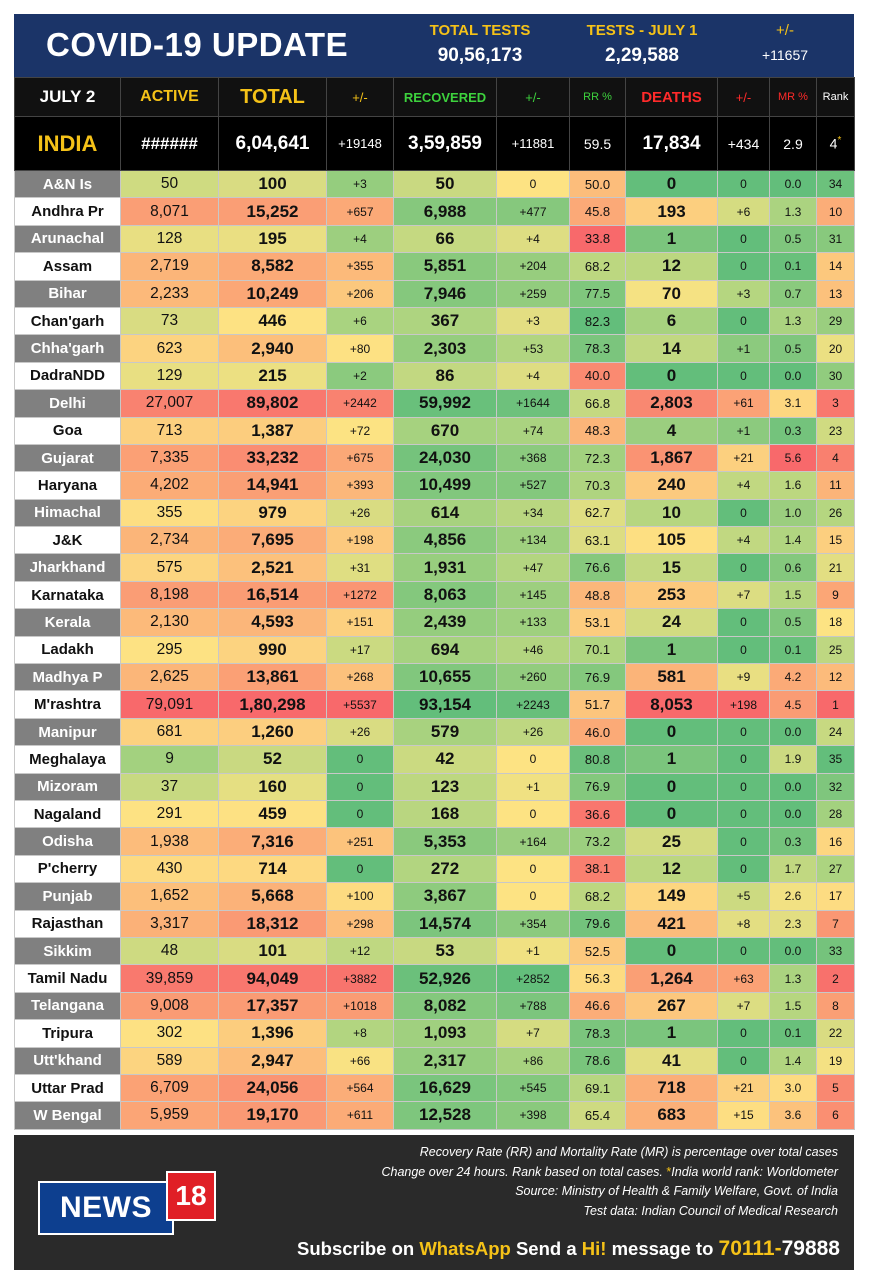  Describe the element at coordinates (445, 458) in the screenshot. I see `cell-recovered: 24,030` at that location.